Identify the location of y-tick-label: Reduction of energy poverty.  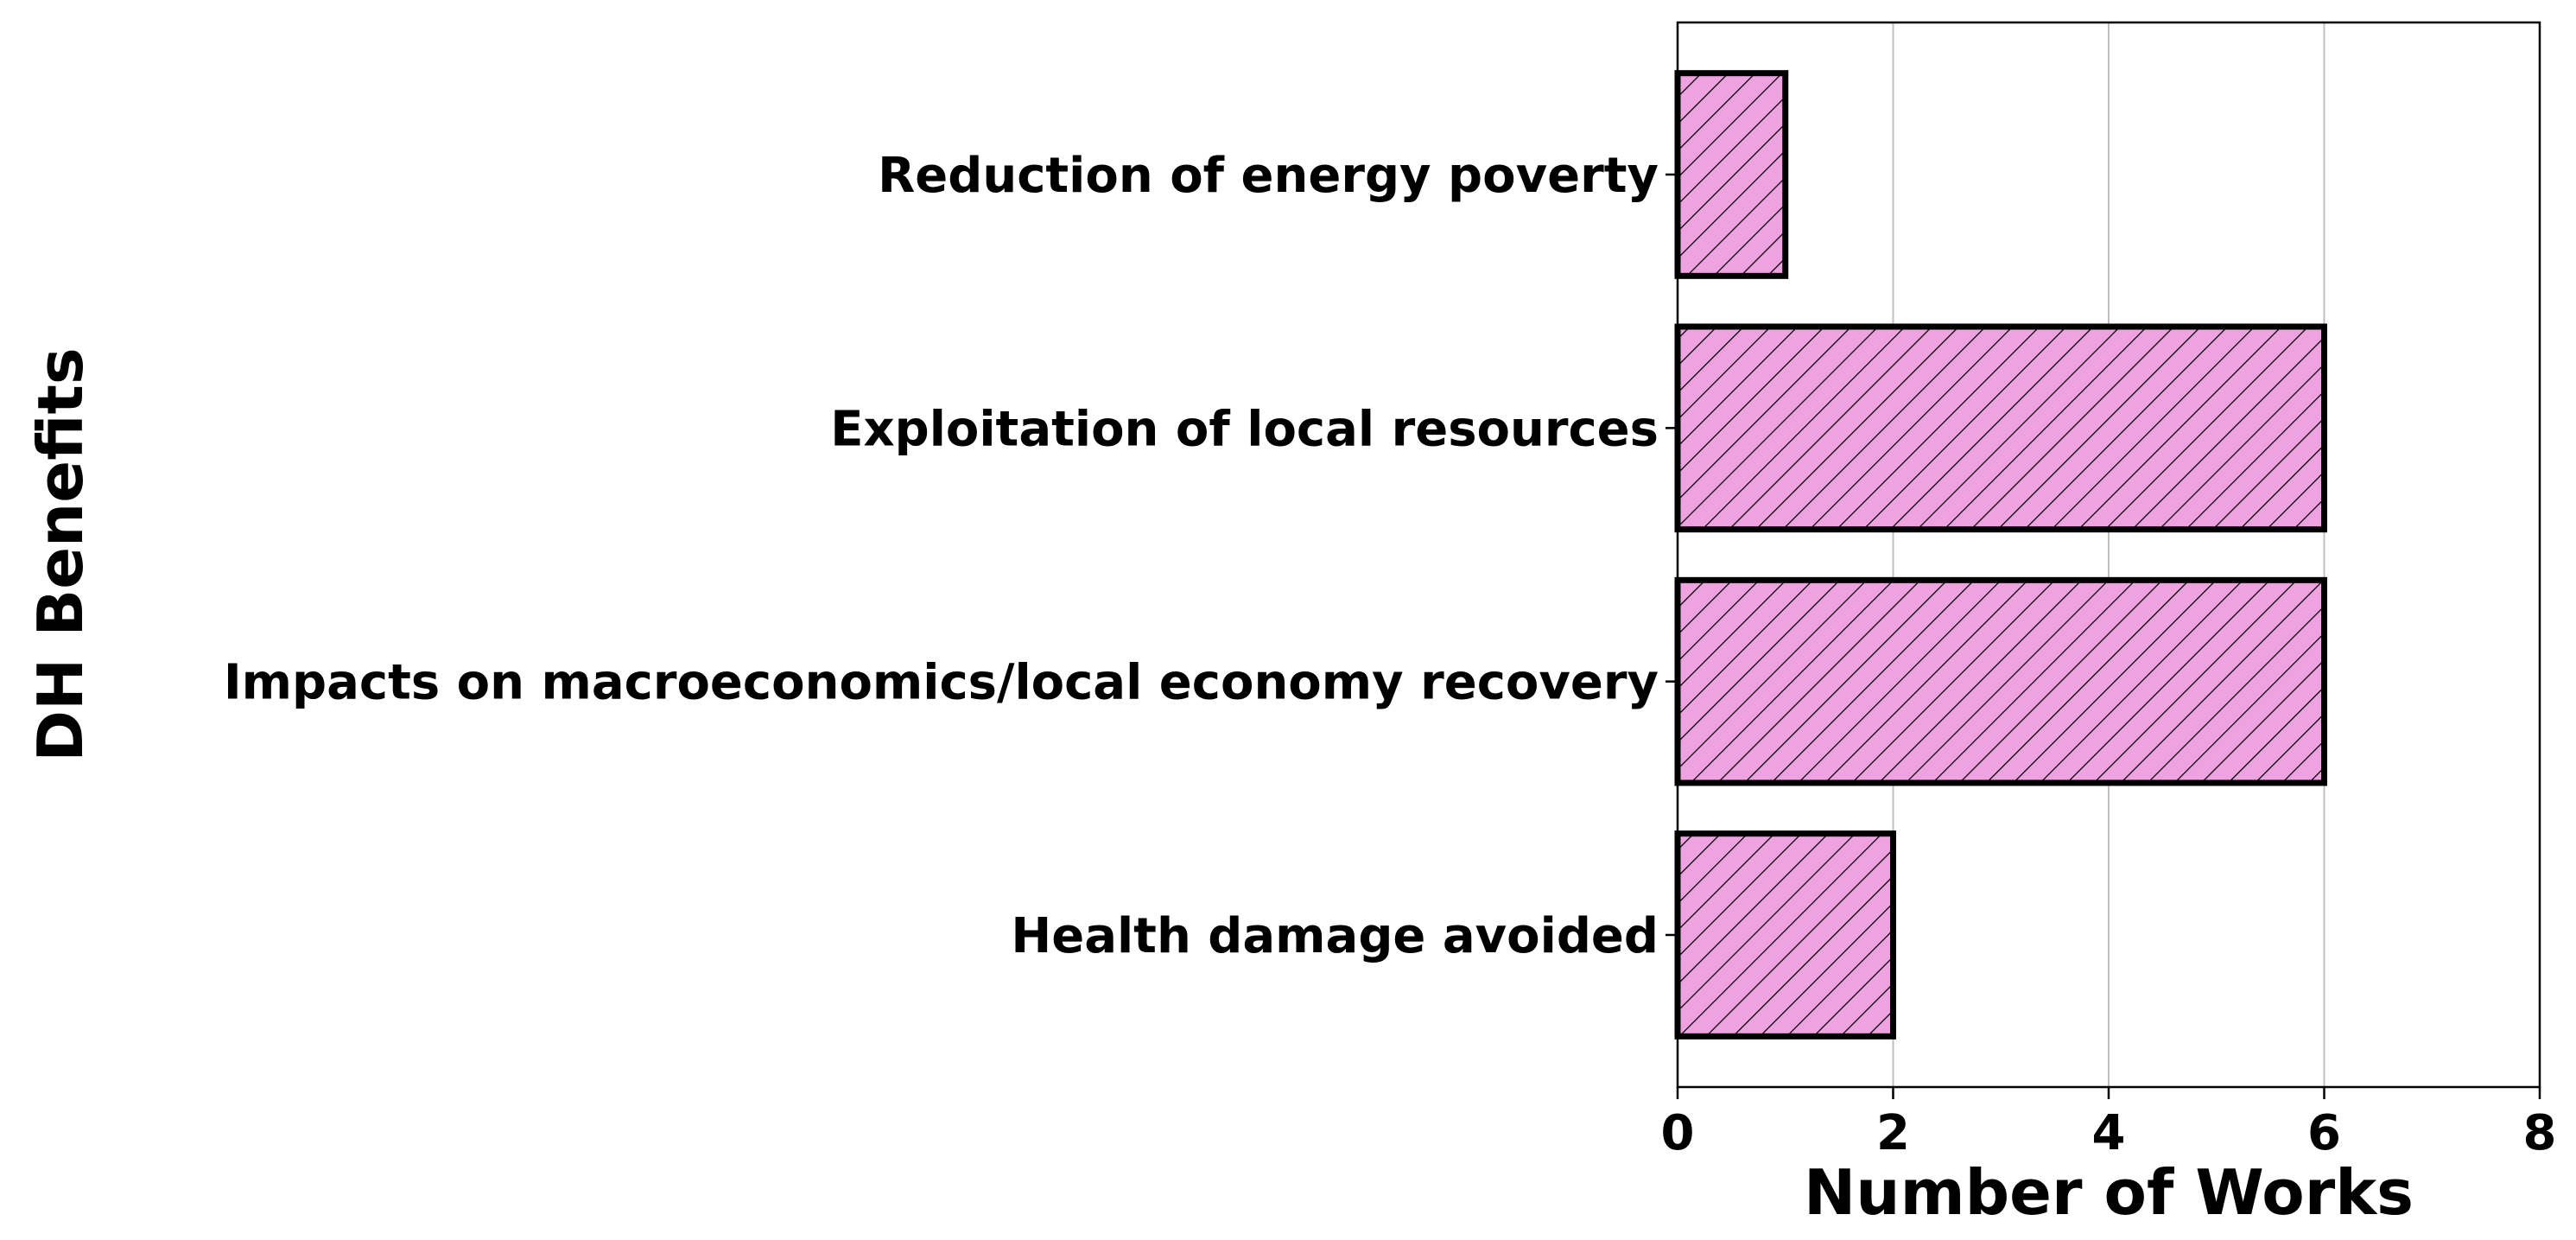
(1268, 176).